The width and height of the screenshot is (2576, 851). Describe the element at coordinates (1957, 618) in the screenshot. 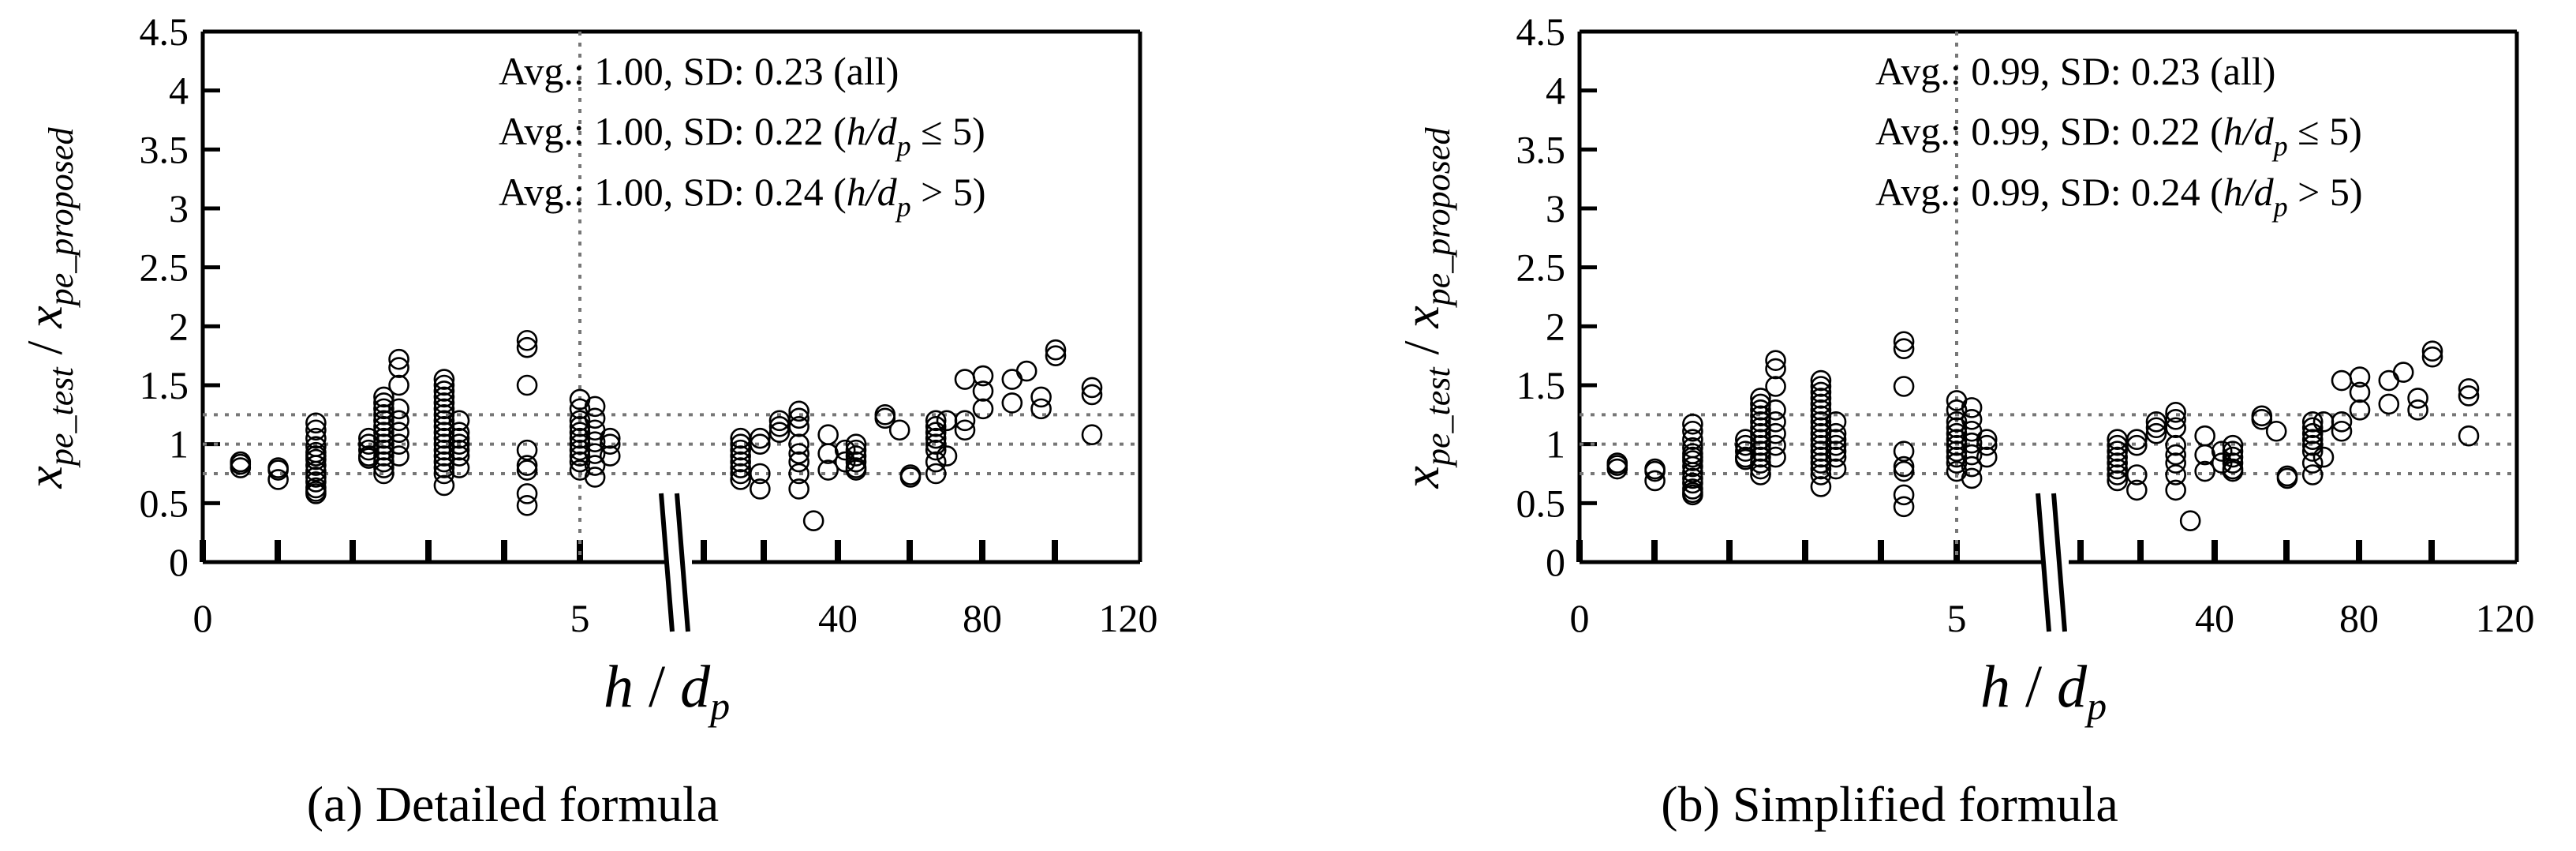

I see `x-tick-label: 5` at that location.